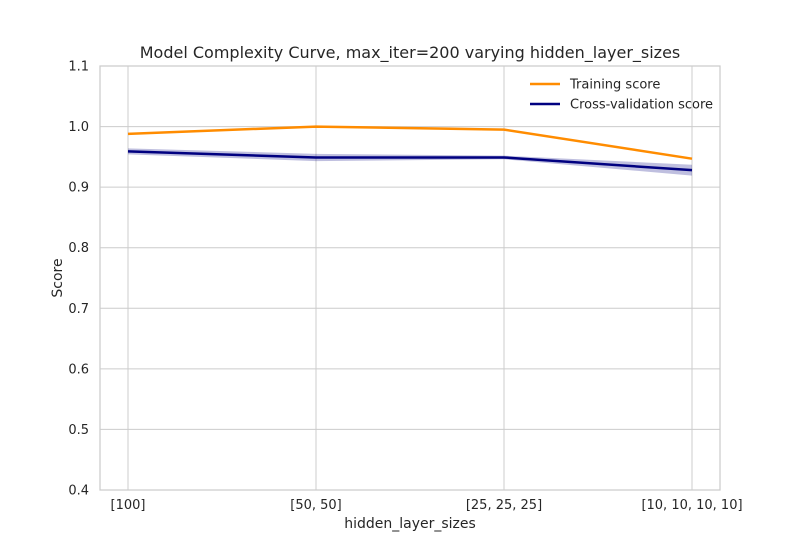  What do you see at coordinates (410, 524) in the screenshot?
I see `x-axis-label: hidden_layer_sizes` at bounding box center [410, 524].